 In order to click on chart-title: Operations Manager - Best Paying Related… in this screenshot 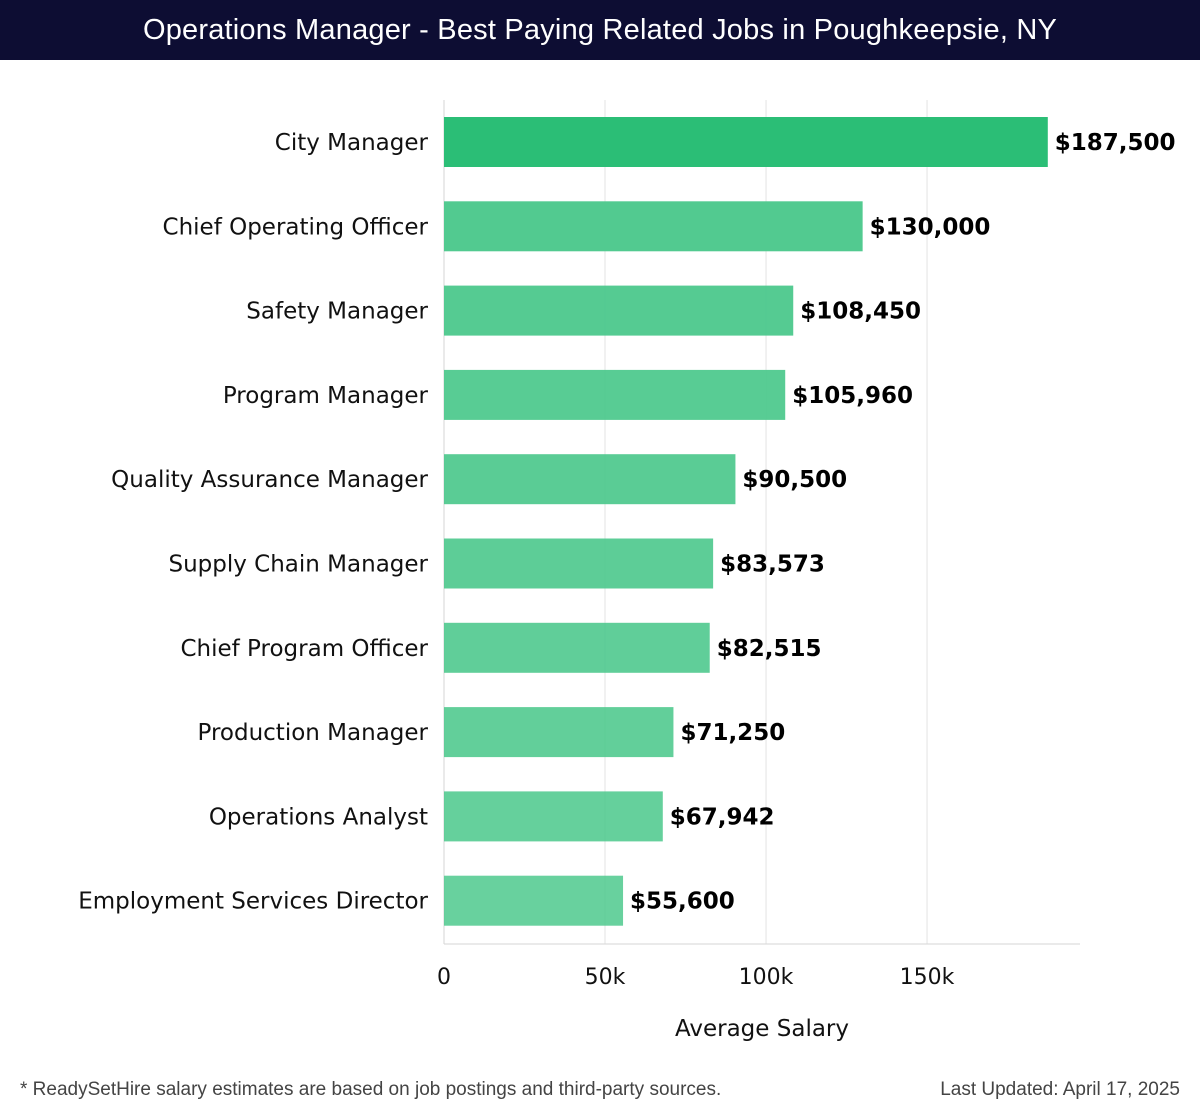, I will do `click(600, 29)`.